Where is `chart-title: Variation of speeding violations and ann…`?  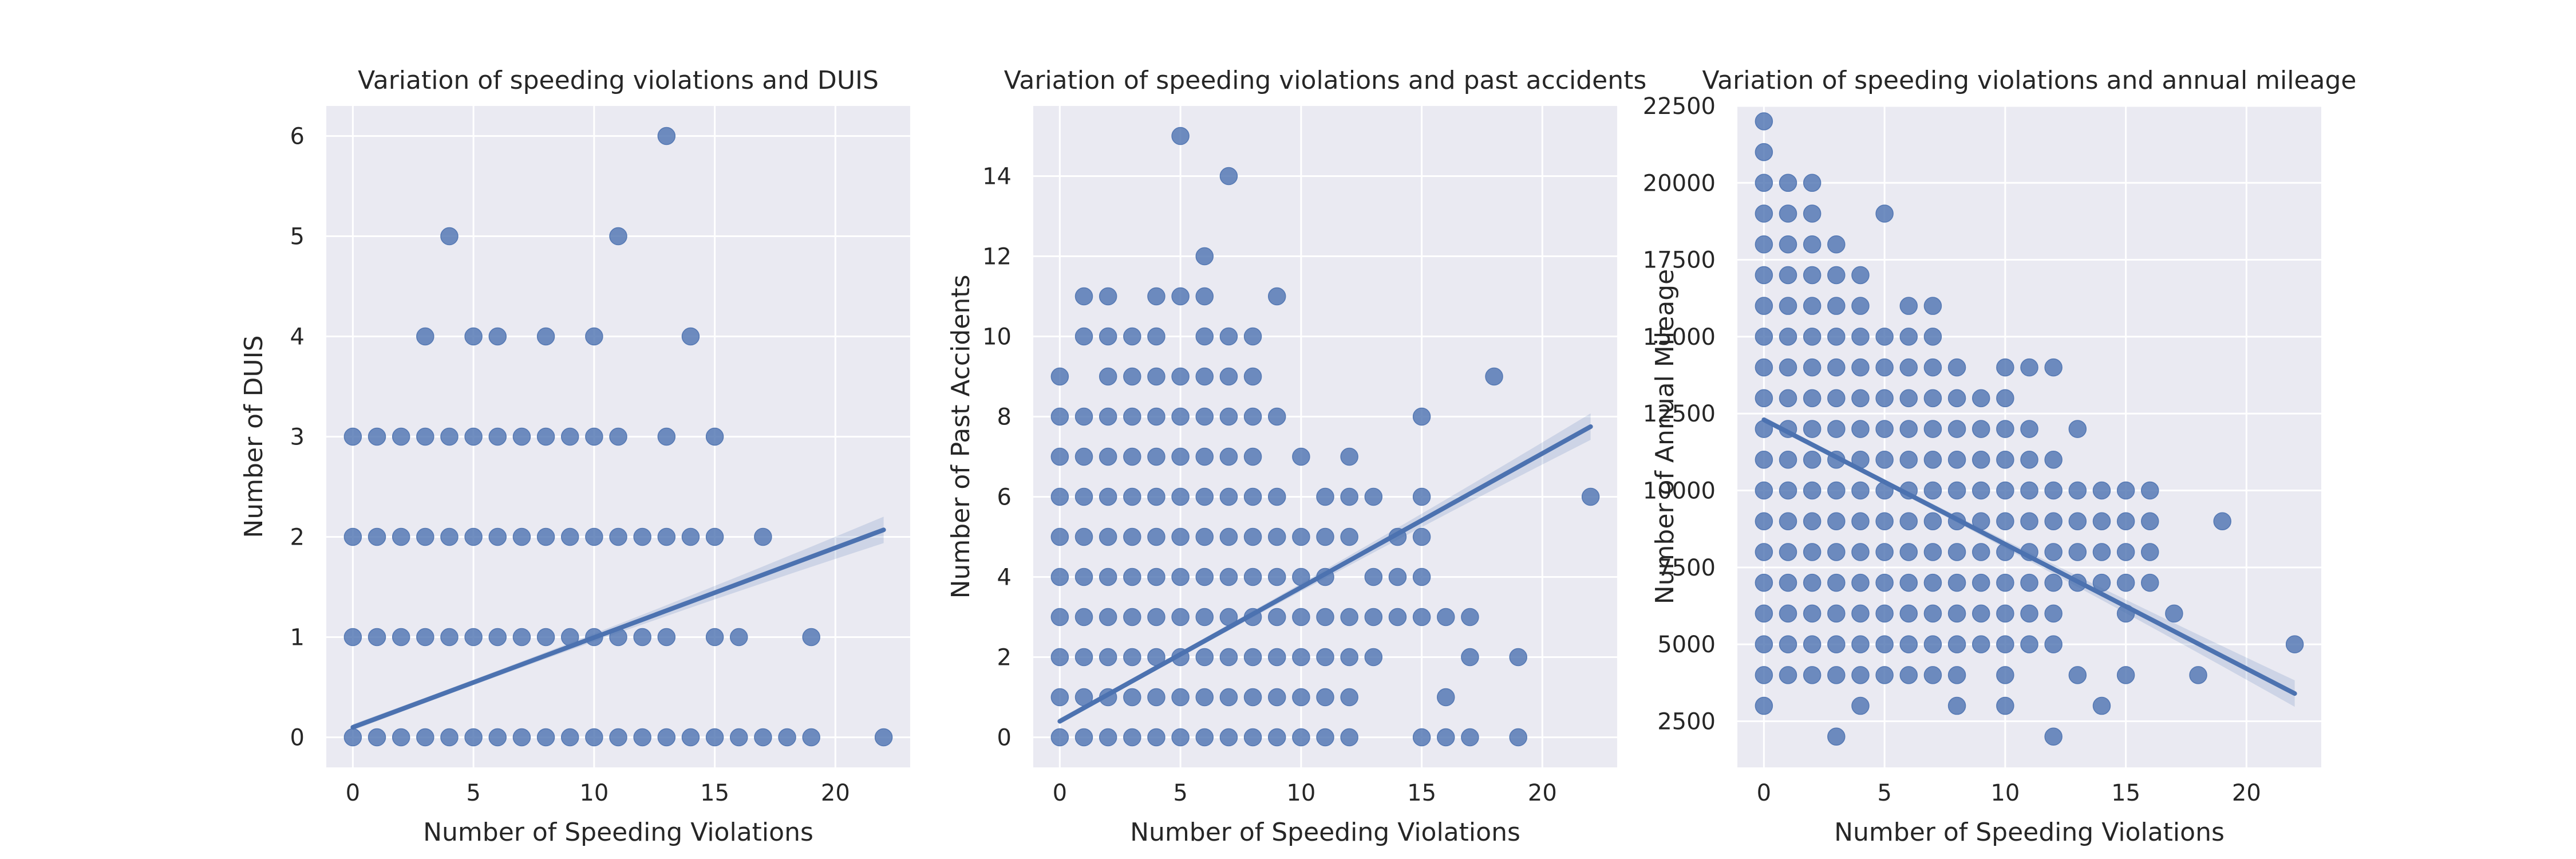
chart-title: Variation of speeding violations and ann… is located at coordinates (2029, 80).